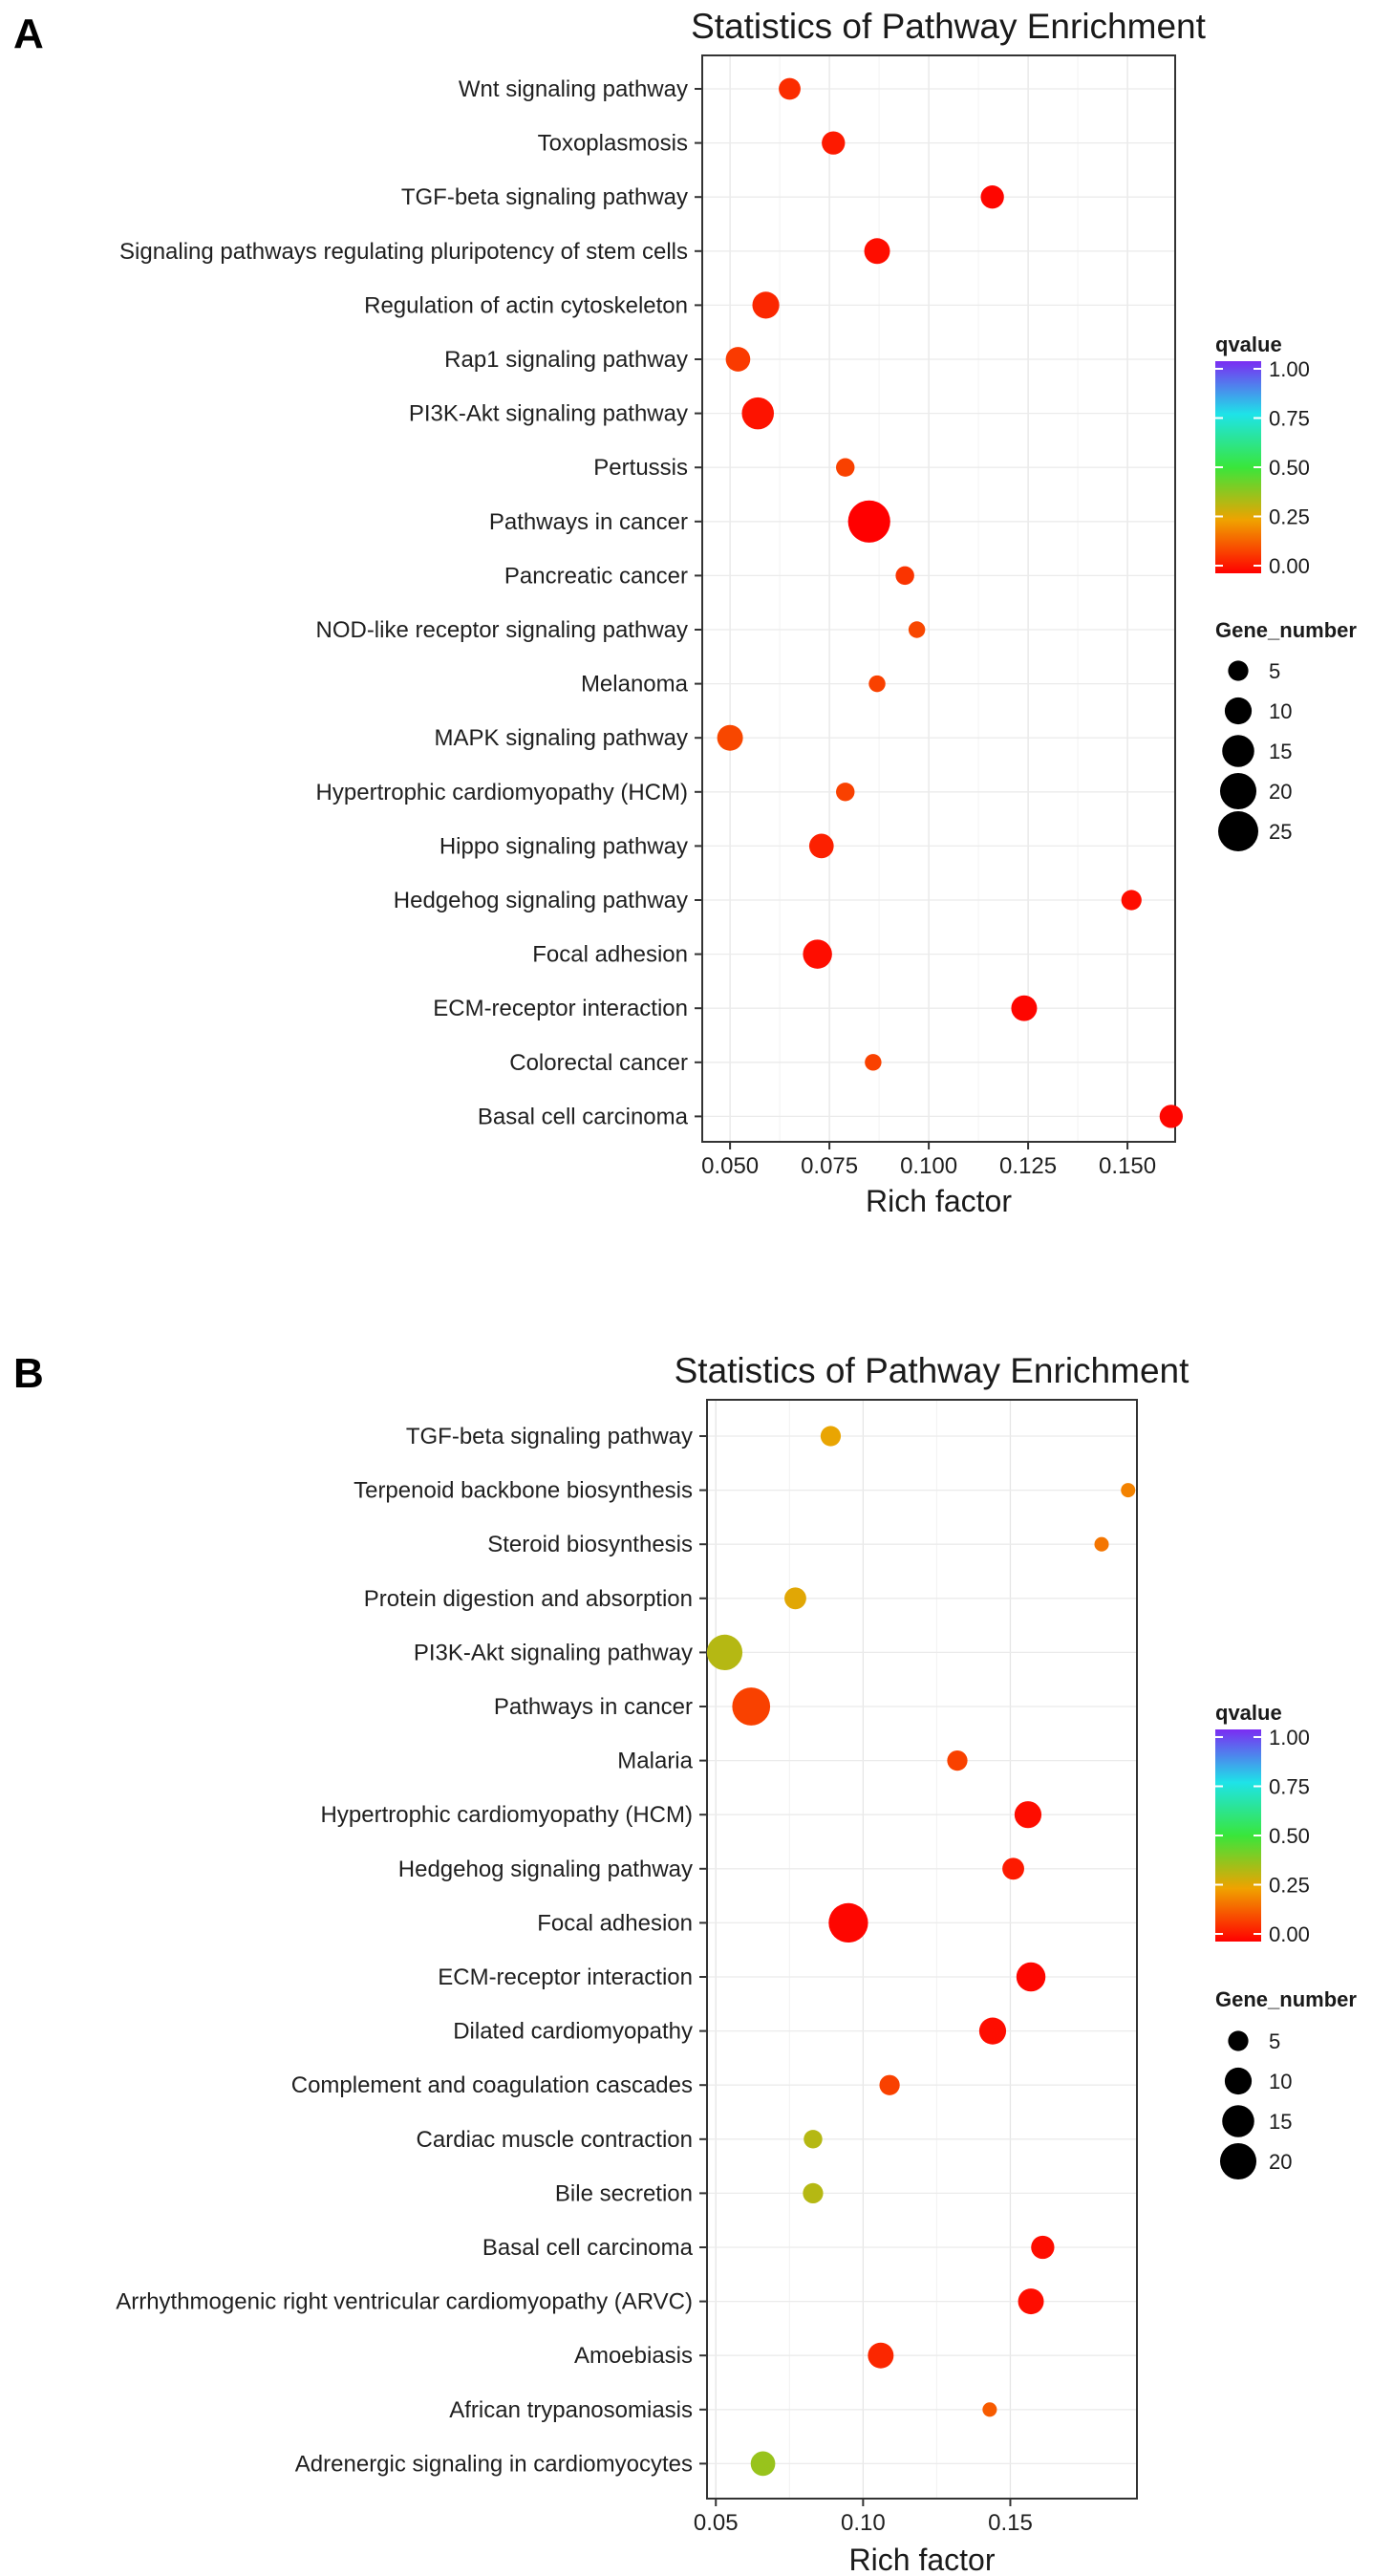 Image resolution: width=1393 pixels, height=2576 pixels. Describe the element at coordinates (730, 1166) in the screenshot. I see `x-tick-label: 0.050` at that location.